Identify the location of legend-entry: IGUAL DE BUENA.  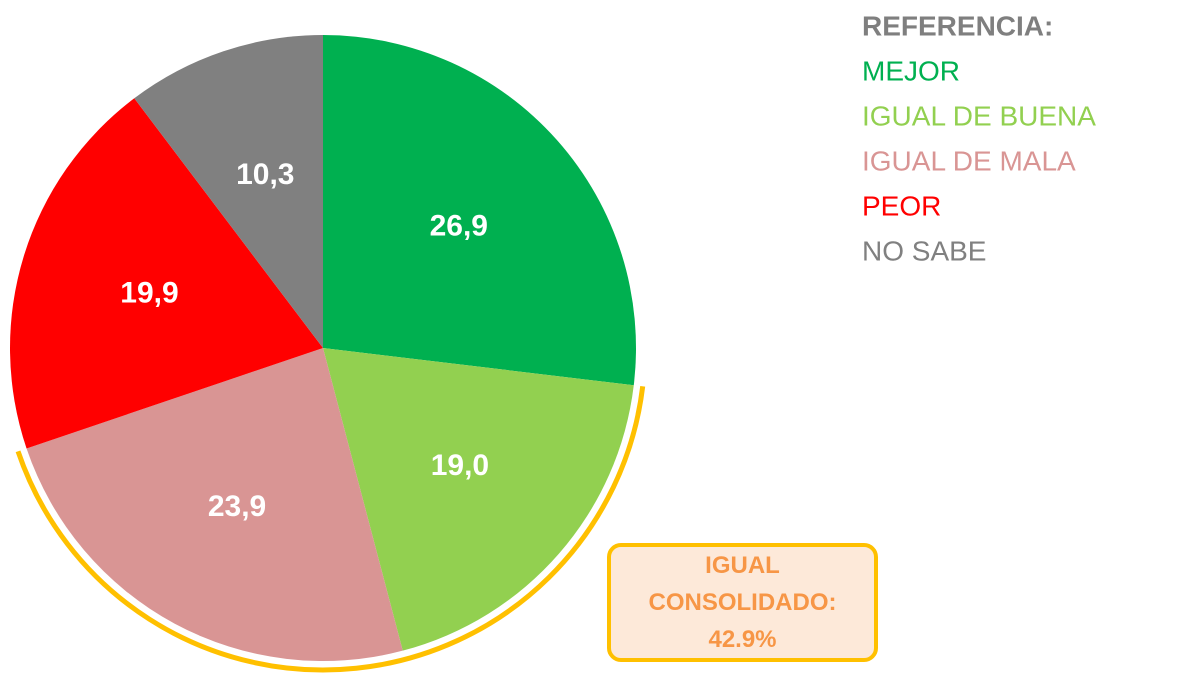
(979, 115).